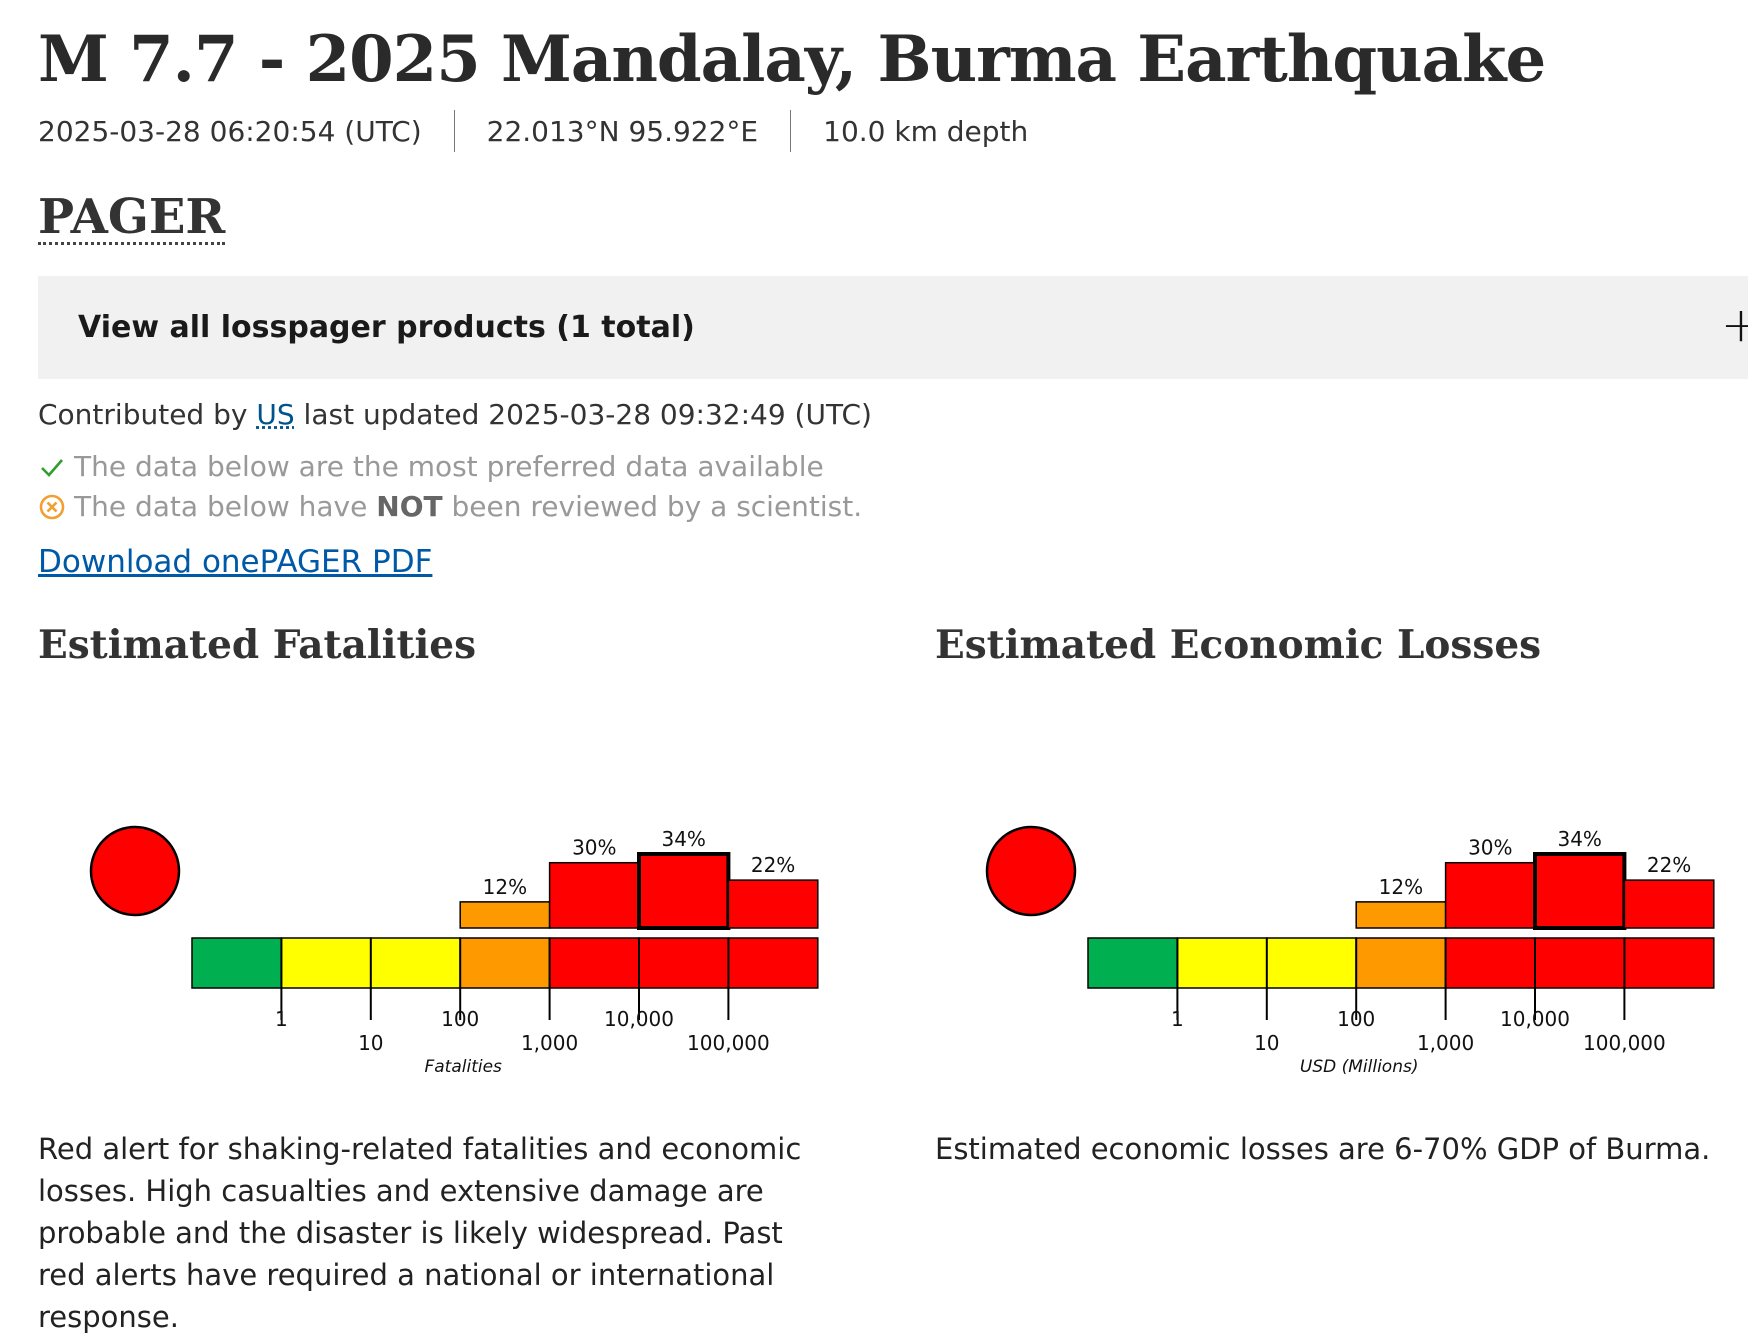 The height and width of the screenshot is (1338, 1748). I want to click on status-review-bold: NOT, so click(409, 506).